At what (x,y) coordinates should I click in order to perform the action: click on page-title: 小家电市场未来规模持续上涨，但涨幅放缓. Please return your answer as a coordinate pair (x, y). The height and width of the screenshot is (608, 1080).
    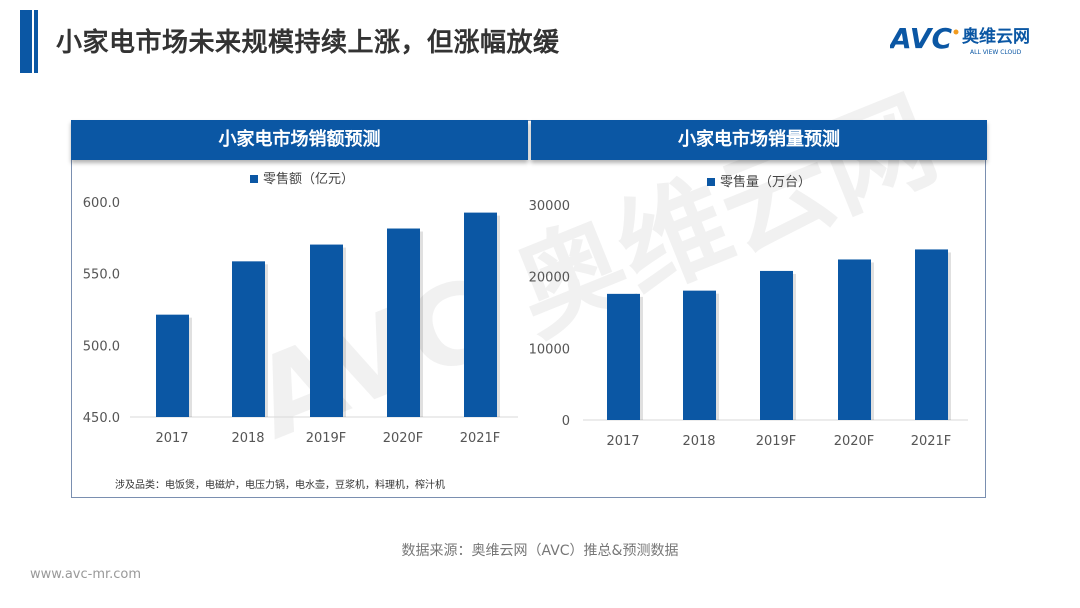
    Looking at the image, I should click on (308, 43).